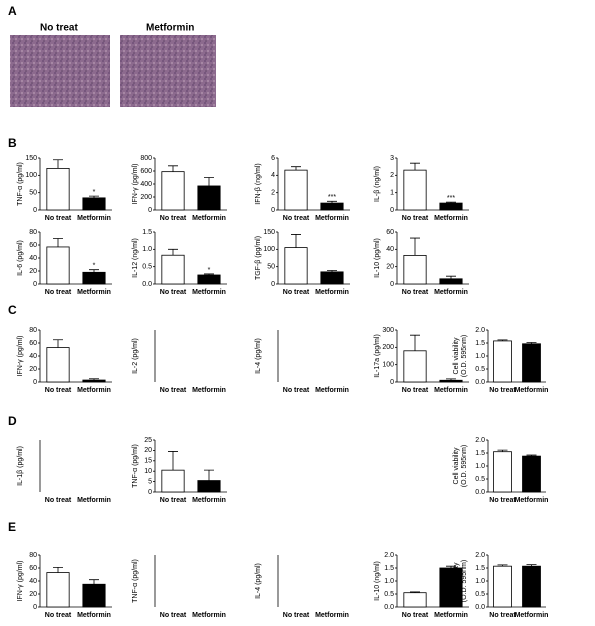 This screenshot has height=626, width=595. I want to click on y-axis-label: Cell viability, so click(456, 355).